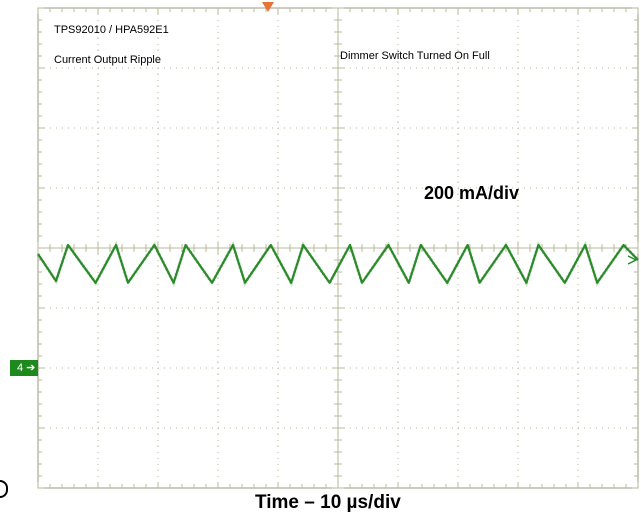  I want to click on x-axis-label: Time – 10 µs/div, so click(328, 502).